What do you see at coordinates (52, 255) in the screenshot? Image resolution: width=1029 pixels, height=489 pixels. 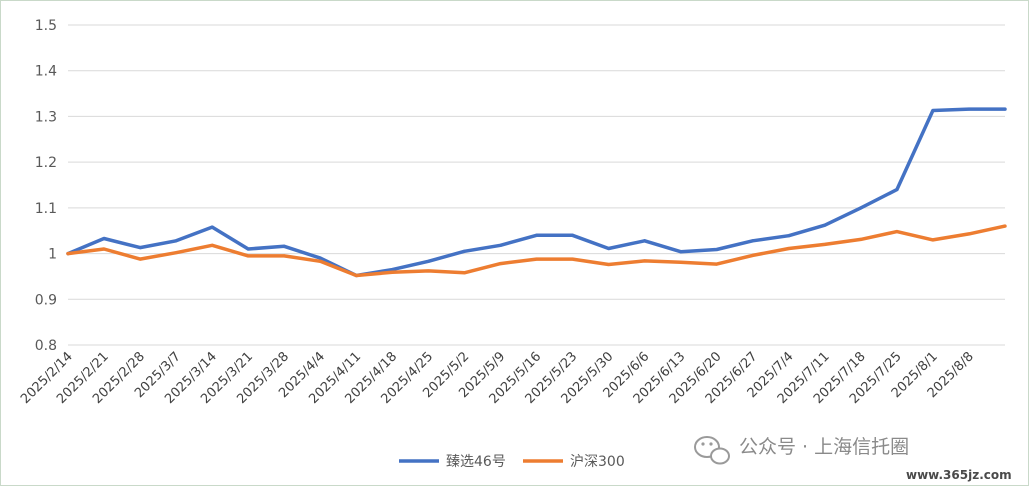 I see `y-tick-label: 1` at bounding box center [52, 255].